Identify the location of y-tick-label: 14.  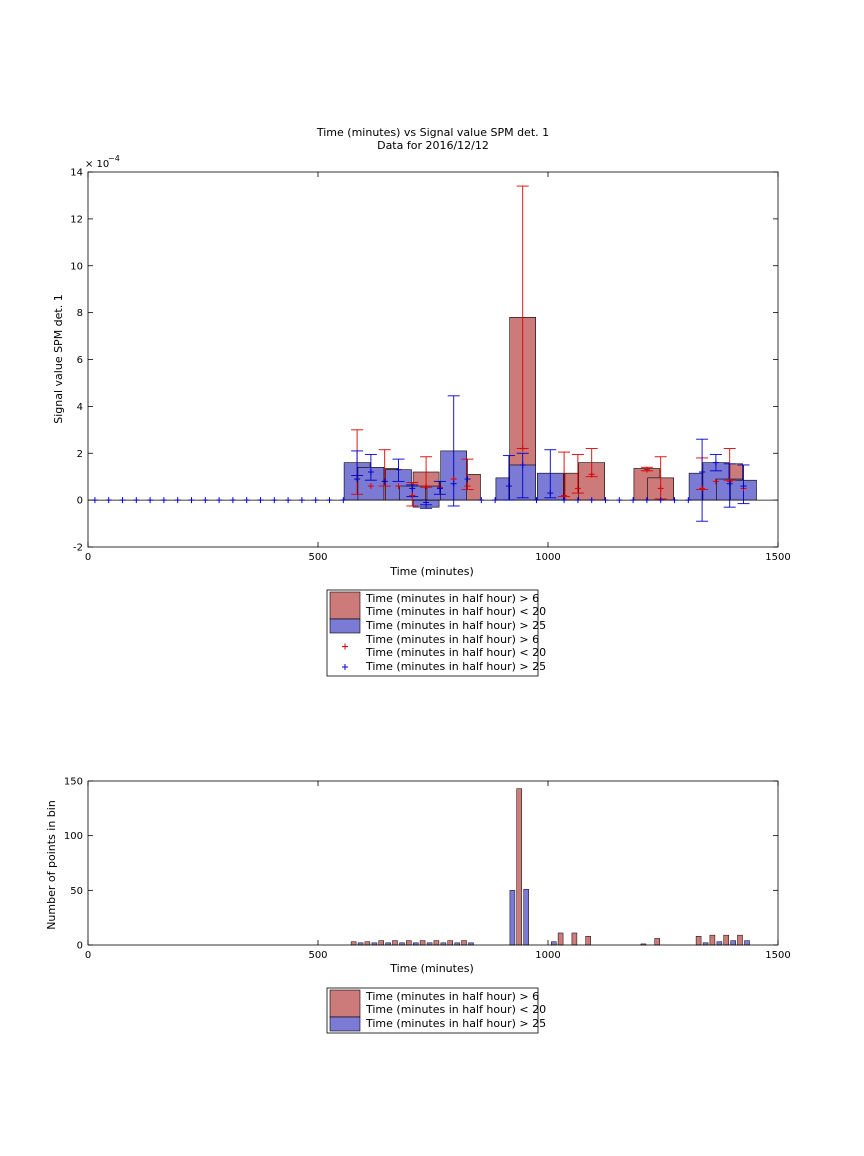
(76, 173).